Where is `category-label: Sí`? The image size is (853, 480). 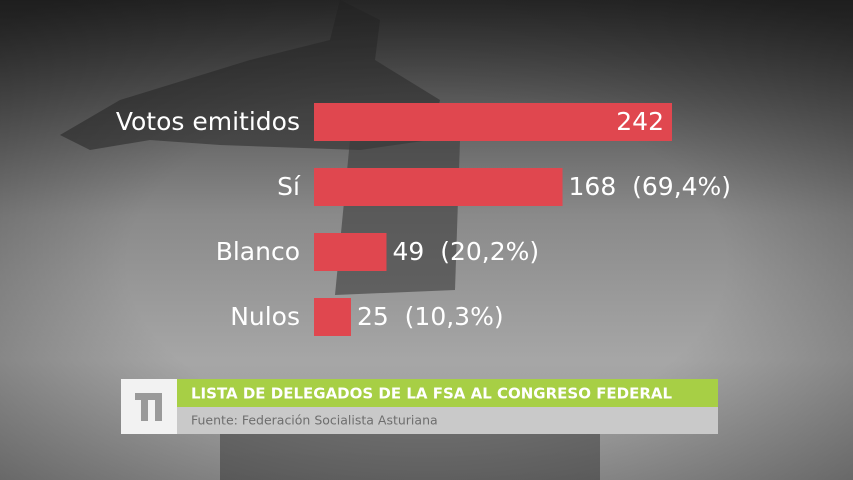
category-label: Sí is located at coordinates (289, 186).